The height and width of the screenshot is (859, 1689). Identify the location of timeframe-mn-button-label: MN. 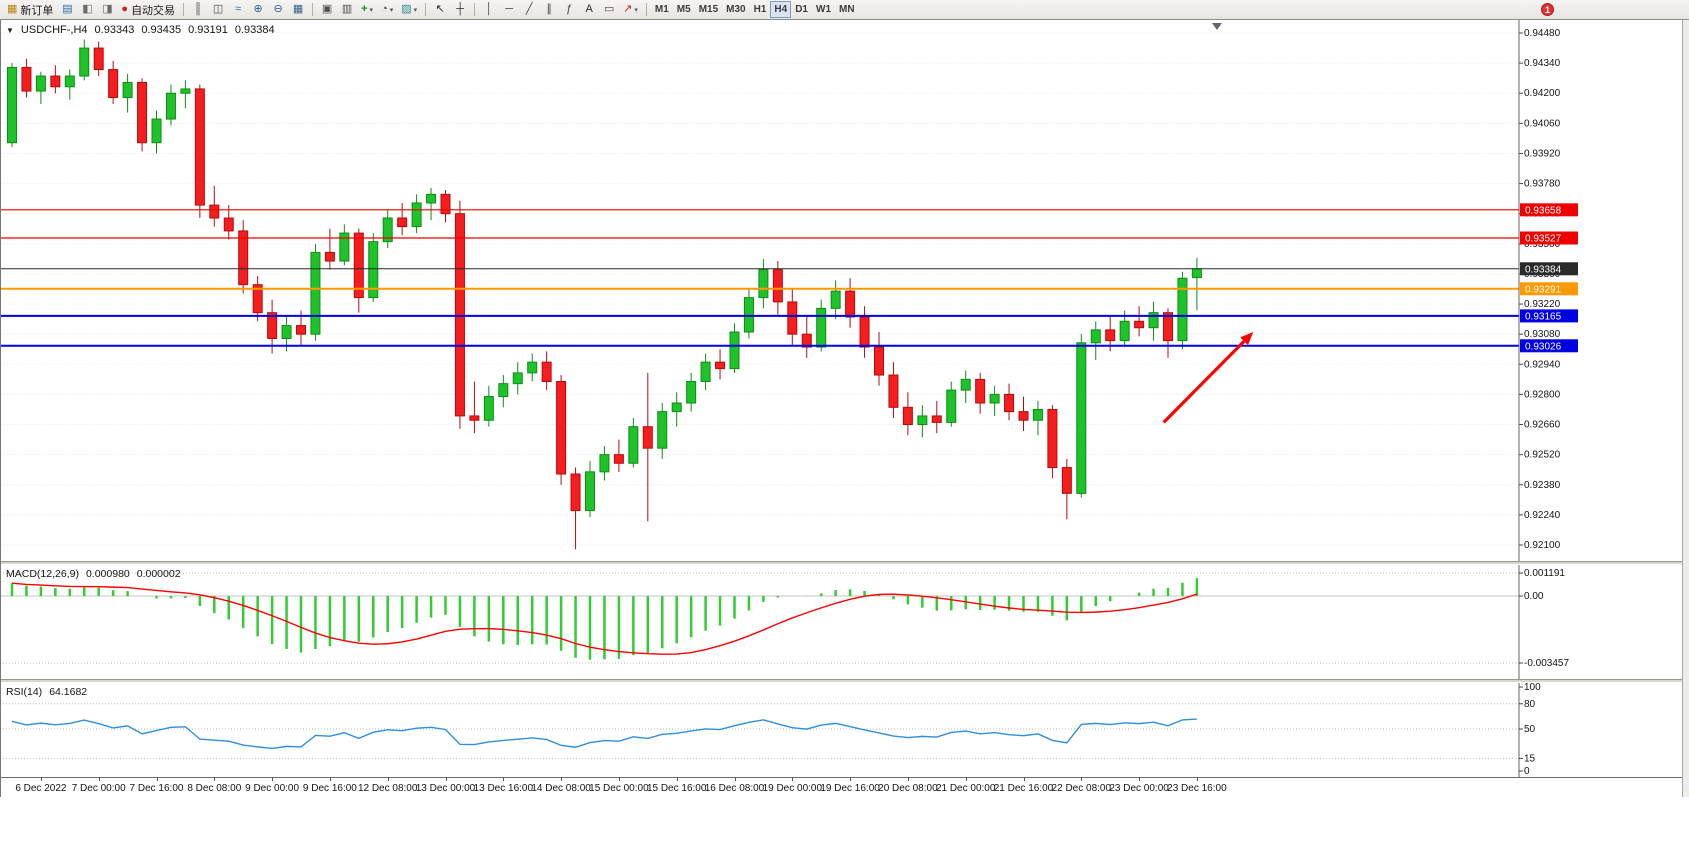
(847, 9).